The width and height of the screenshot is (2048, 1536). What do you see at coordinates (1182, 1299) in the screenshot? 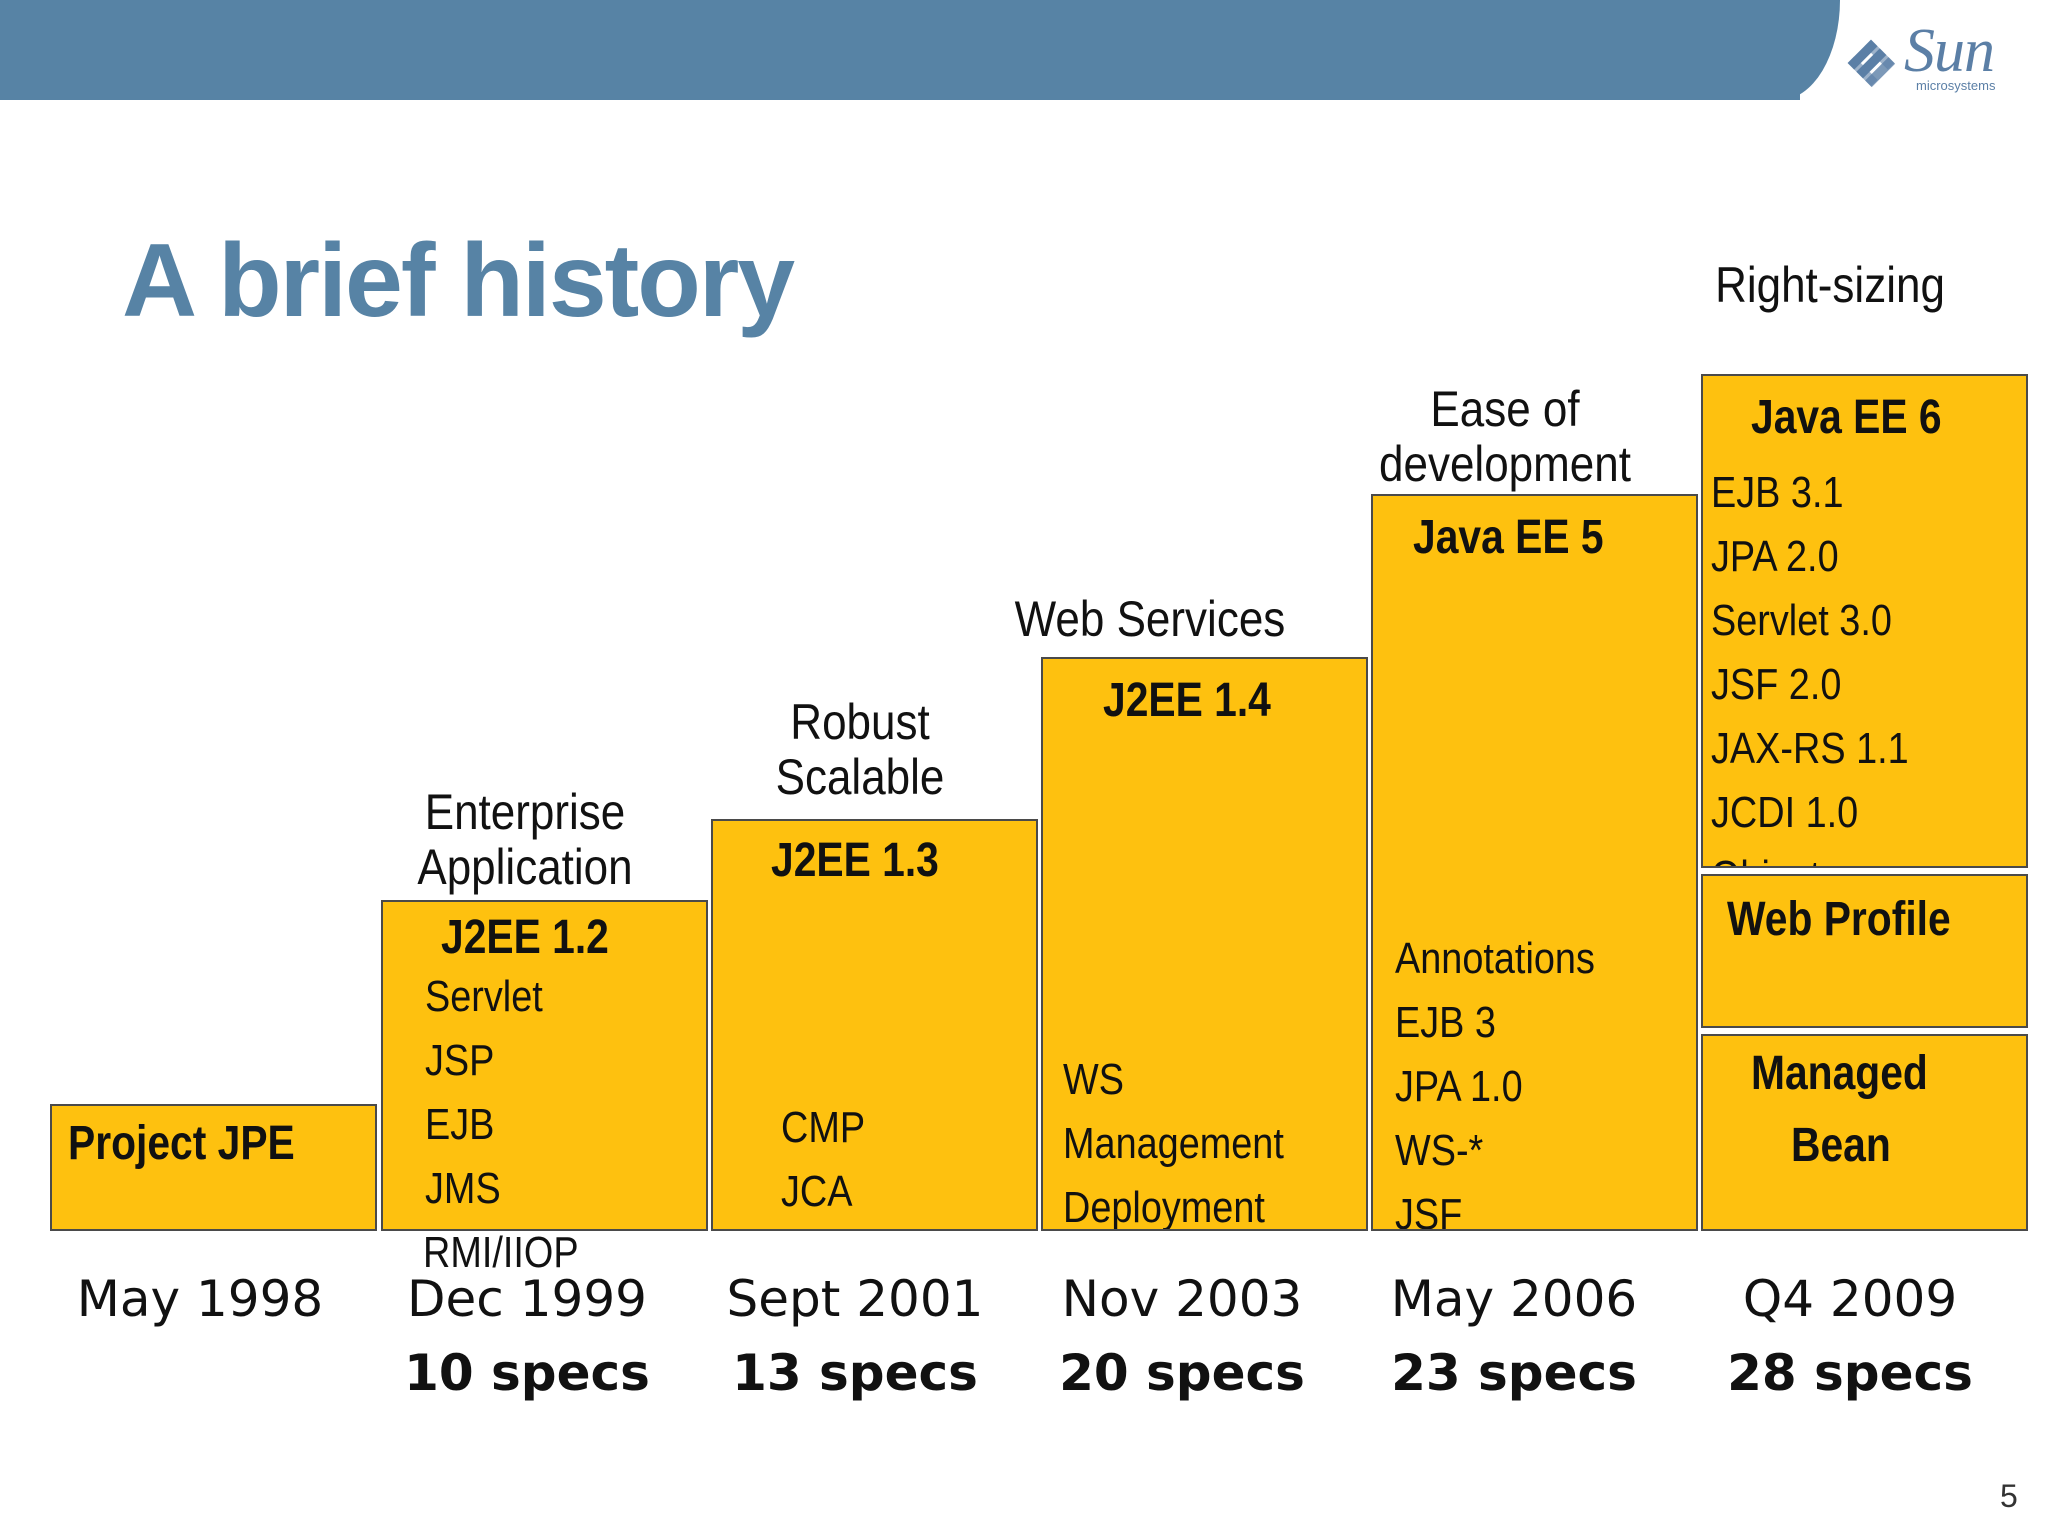
I see `release-date: Nov 2003` at bounding box center [1182, 1299].